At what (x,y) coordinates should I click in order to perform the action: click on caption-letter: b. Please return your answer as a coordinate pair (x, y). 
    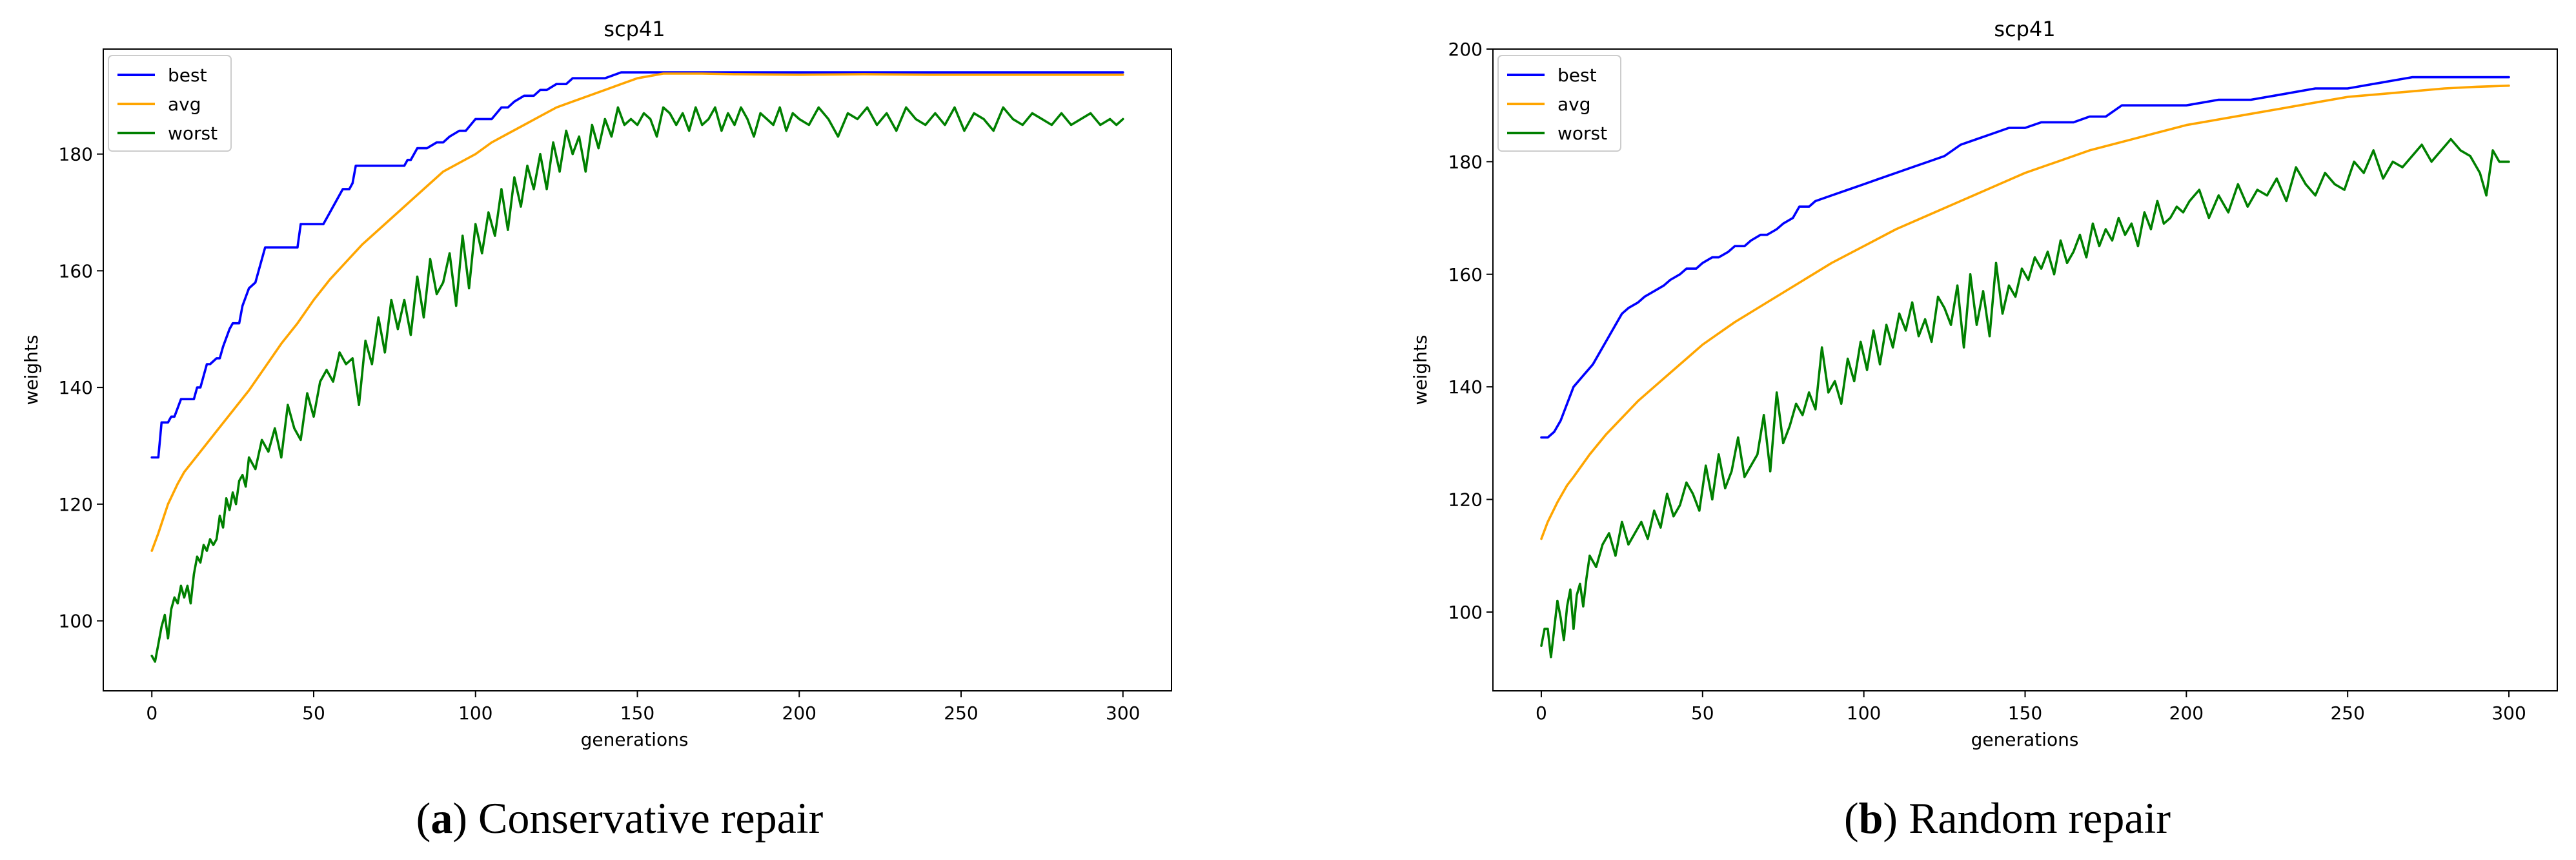
    Looking at the image, I should click on (1871, 818).